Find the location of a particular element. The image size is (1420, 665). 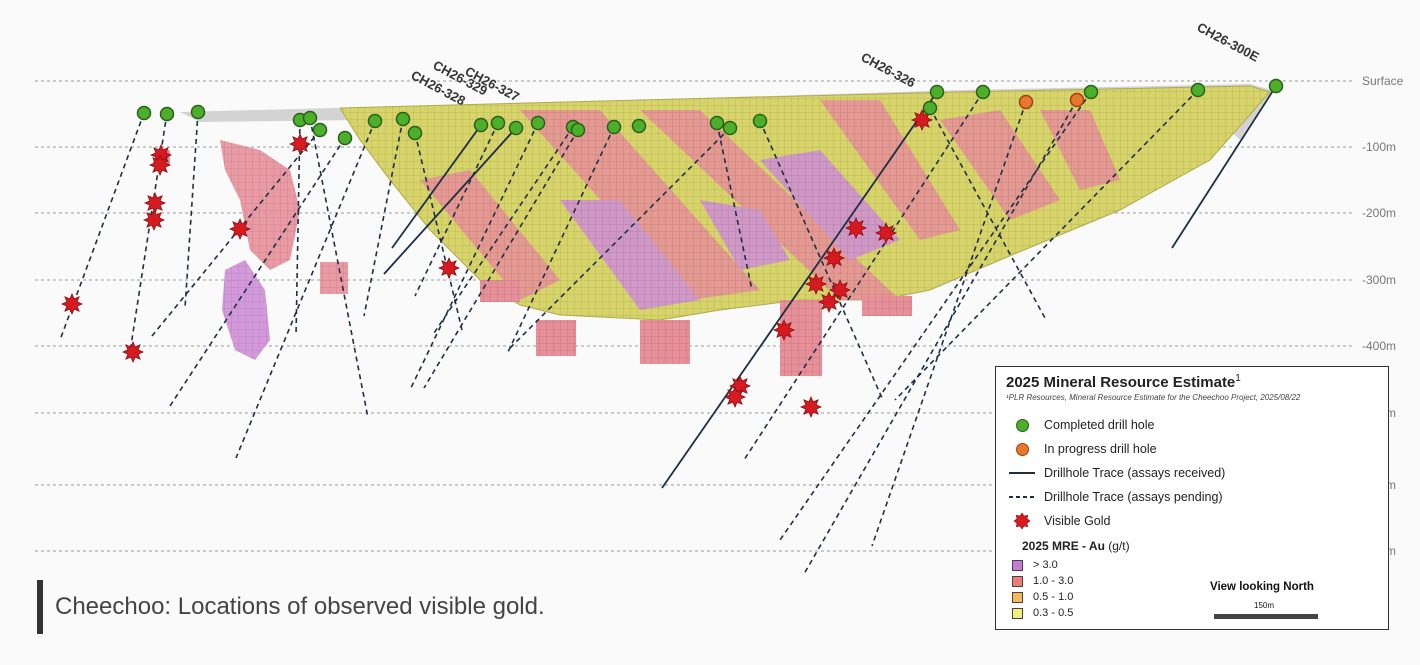

legend-item-completed: Completed drill hole is located at coordinates (1081, 425).